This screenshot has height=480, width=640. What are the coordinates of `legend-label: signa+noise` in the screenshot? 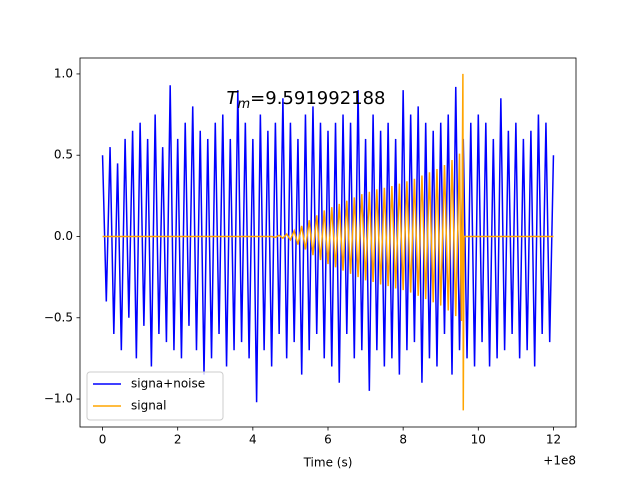 It's located at (168, 384).